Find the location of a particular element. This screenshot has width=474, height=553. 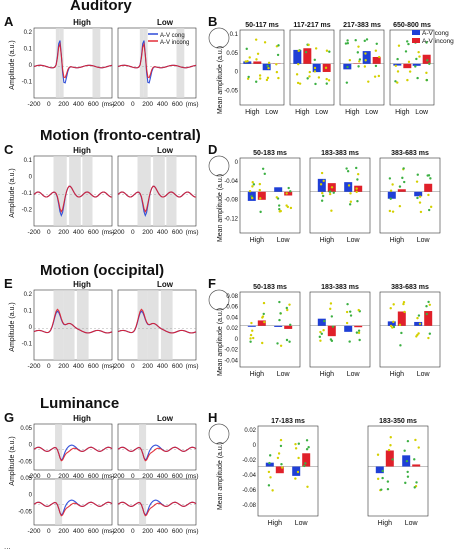

erp-2-0-high-xtick-0: -200 is located at coordinates (33, 366).